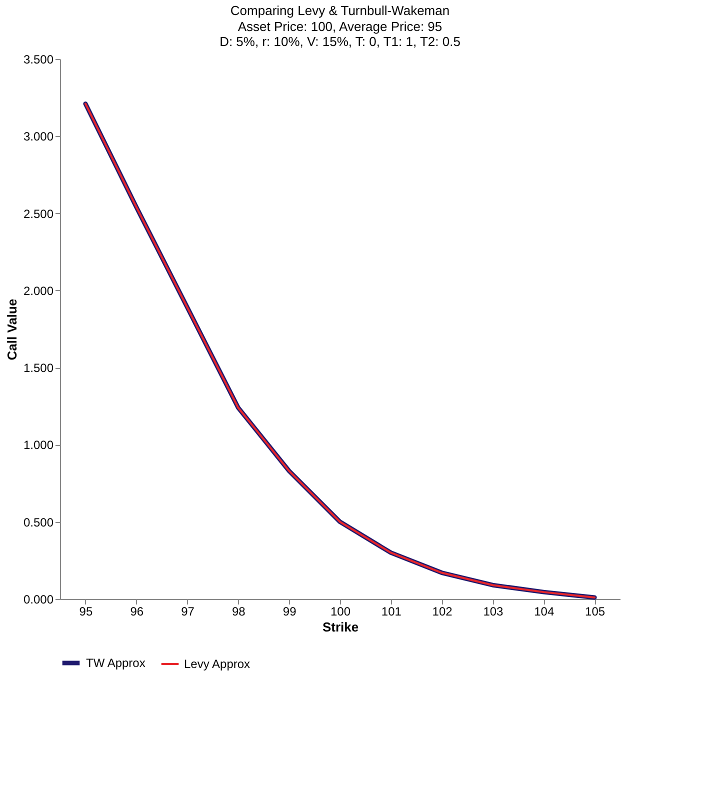 The height and width of the screenshot is (795, 725). What do you see at coordinates (239, 611) in the screenshot?
I see `x-tick-label: 98` at bounding box center [239, 611].